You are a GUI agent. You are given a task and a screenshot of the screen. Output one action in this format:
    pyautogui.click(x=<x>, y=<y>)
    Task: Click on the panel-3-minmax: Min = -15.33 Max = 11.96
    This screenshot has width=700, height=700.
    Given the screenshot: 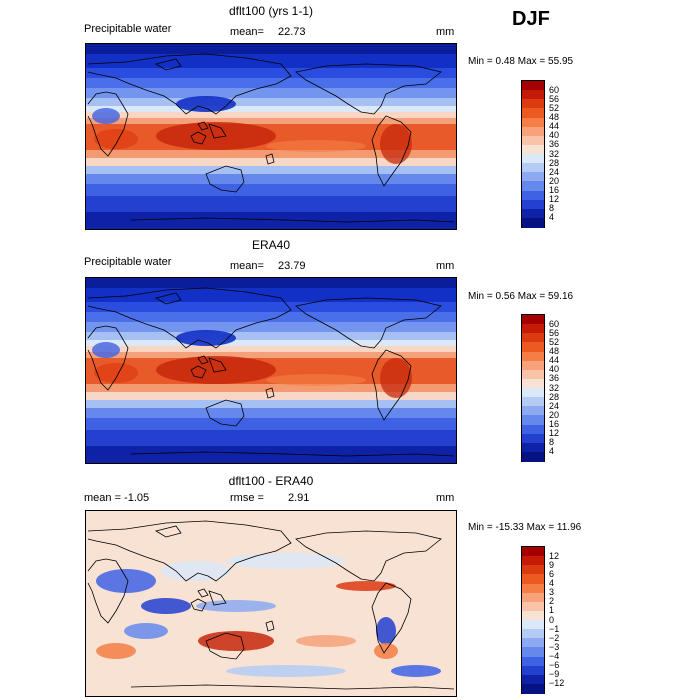 What is the action you would take?
    pyautogui.click(x=525, y=527)
    